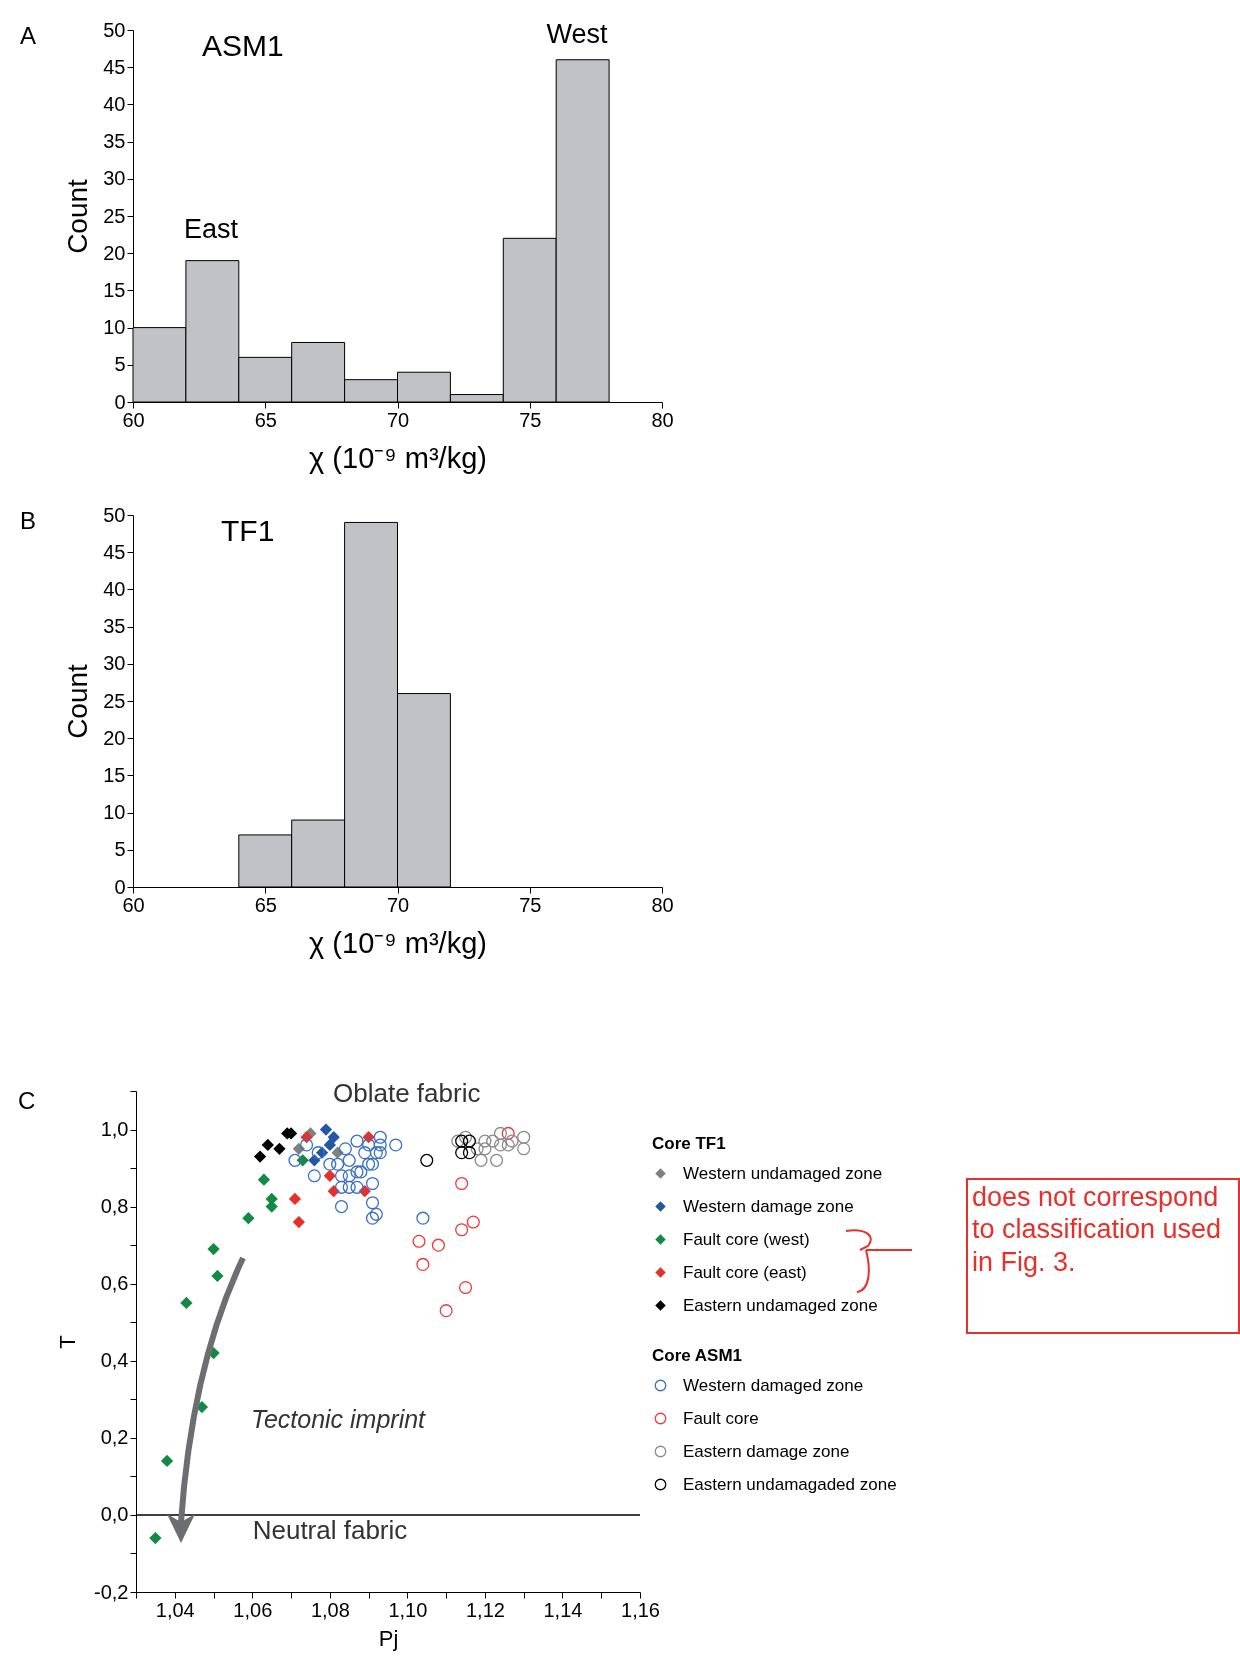 This screenshot has height=1669, width=1240. What do you see at coordinates (243, 45) in the screenshot?
I see `chart-title: ASM1` at bounding box center [243, 45].